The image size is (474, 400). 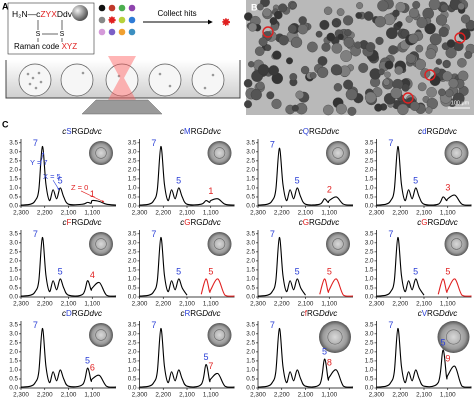 What do you see at coordinates (200, 131) in the screenshot?
I see `chart-title: cMRGDdvc` at bounding box center [200, 131].